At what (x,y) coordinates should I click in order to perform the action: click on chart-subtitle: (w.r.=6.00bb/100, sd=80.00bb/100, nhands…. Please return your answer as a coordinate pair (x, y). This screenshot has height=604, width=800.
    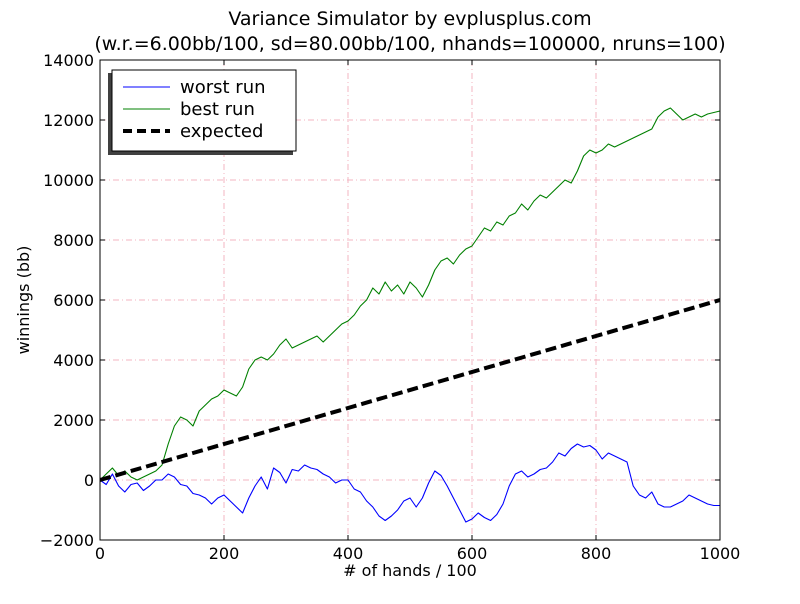
    Looking at the image, I should click on (409, 44).